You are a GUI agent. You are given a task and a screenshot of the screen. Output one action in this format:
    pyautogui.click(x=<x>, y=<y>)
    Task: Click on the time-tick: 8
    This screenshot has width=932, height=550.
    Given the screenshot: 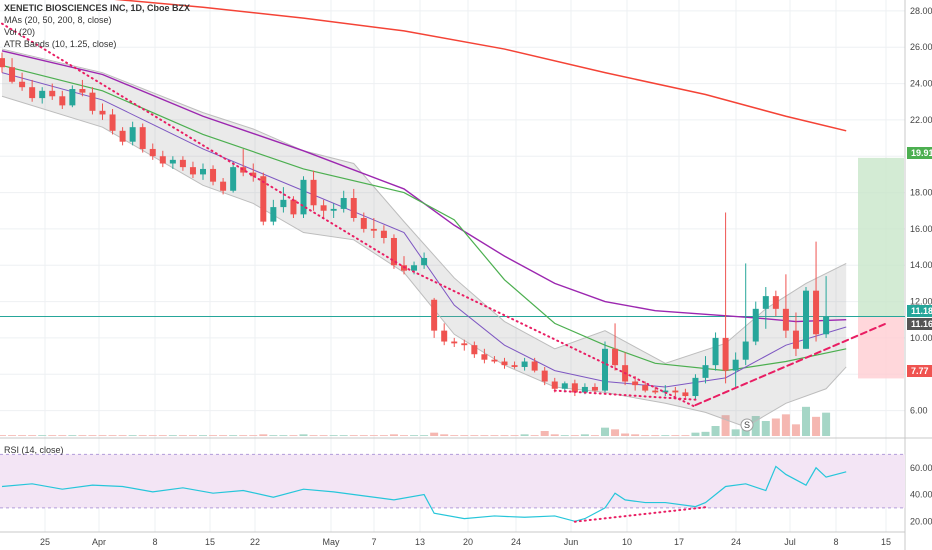 What is the action you would take?
    pyautogui.click(x=835, y=542)
    